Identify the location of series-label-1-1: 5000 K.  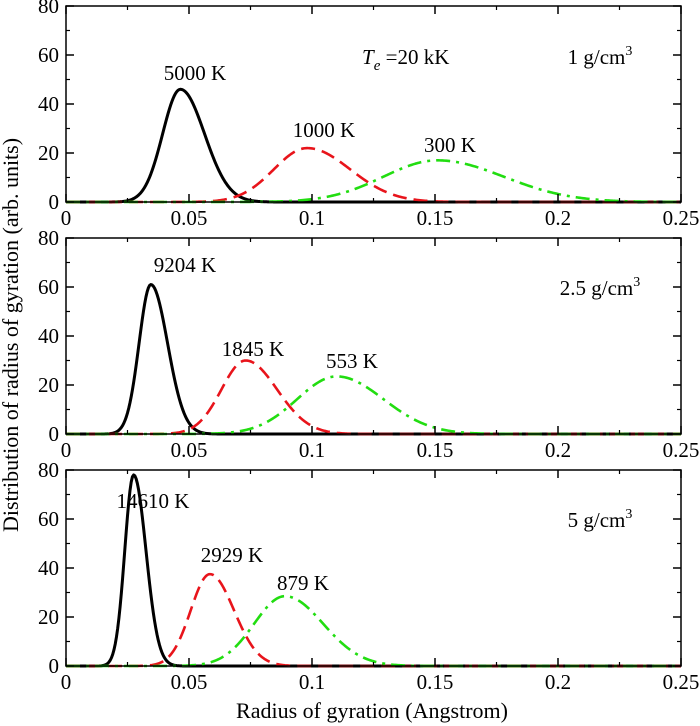
(195, 73).